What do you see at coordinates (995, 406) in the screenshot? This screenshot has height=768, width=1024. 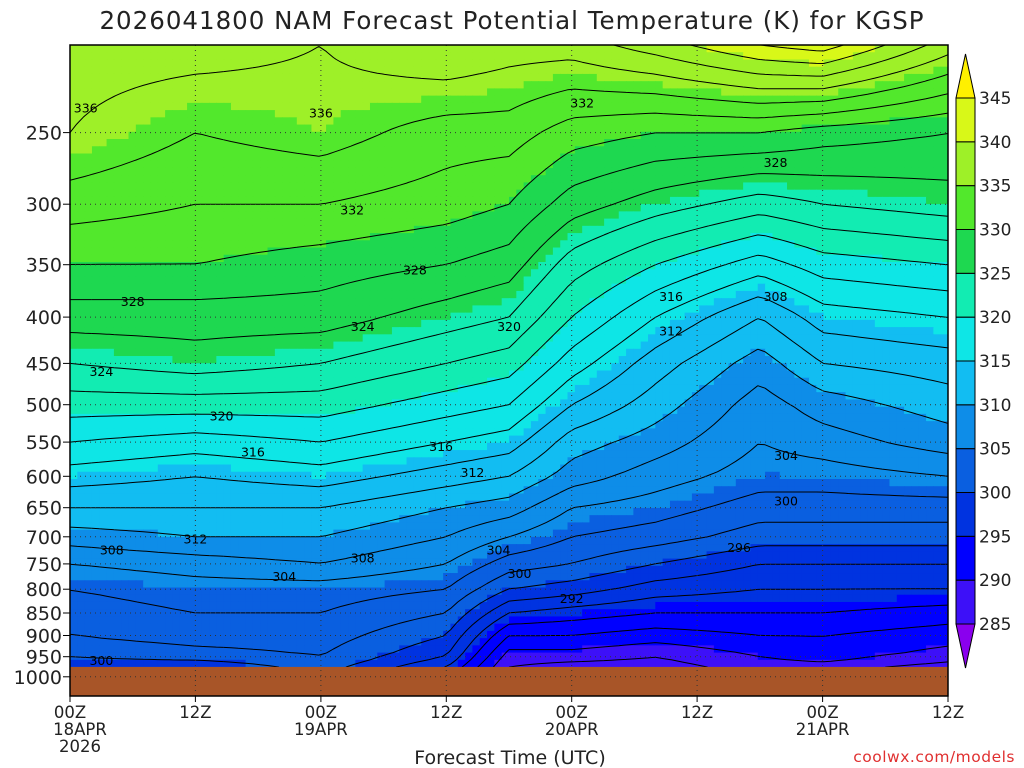 I see `colorbar-label: 310` at bounding box center [995, 406].